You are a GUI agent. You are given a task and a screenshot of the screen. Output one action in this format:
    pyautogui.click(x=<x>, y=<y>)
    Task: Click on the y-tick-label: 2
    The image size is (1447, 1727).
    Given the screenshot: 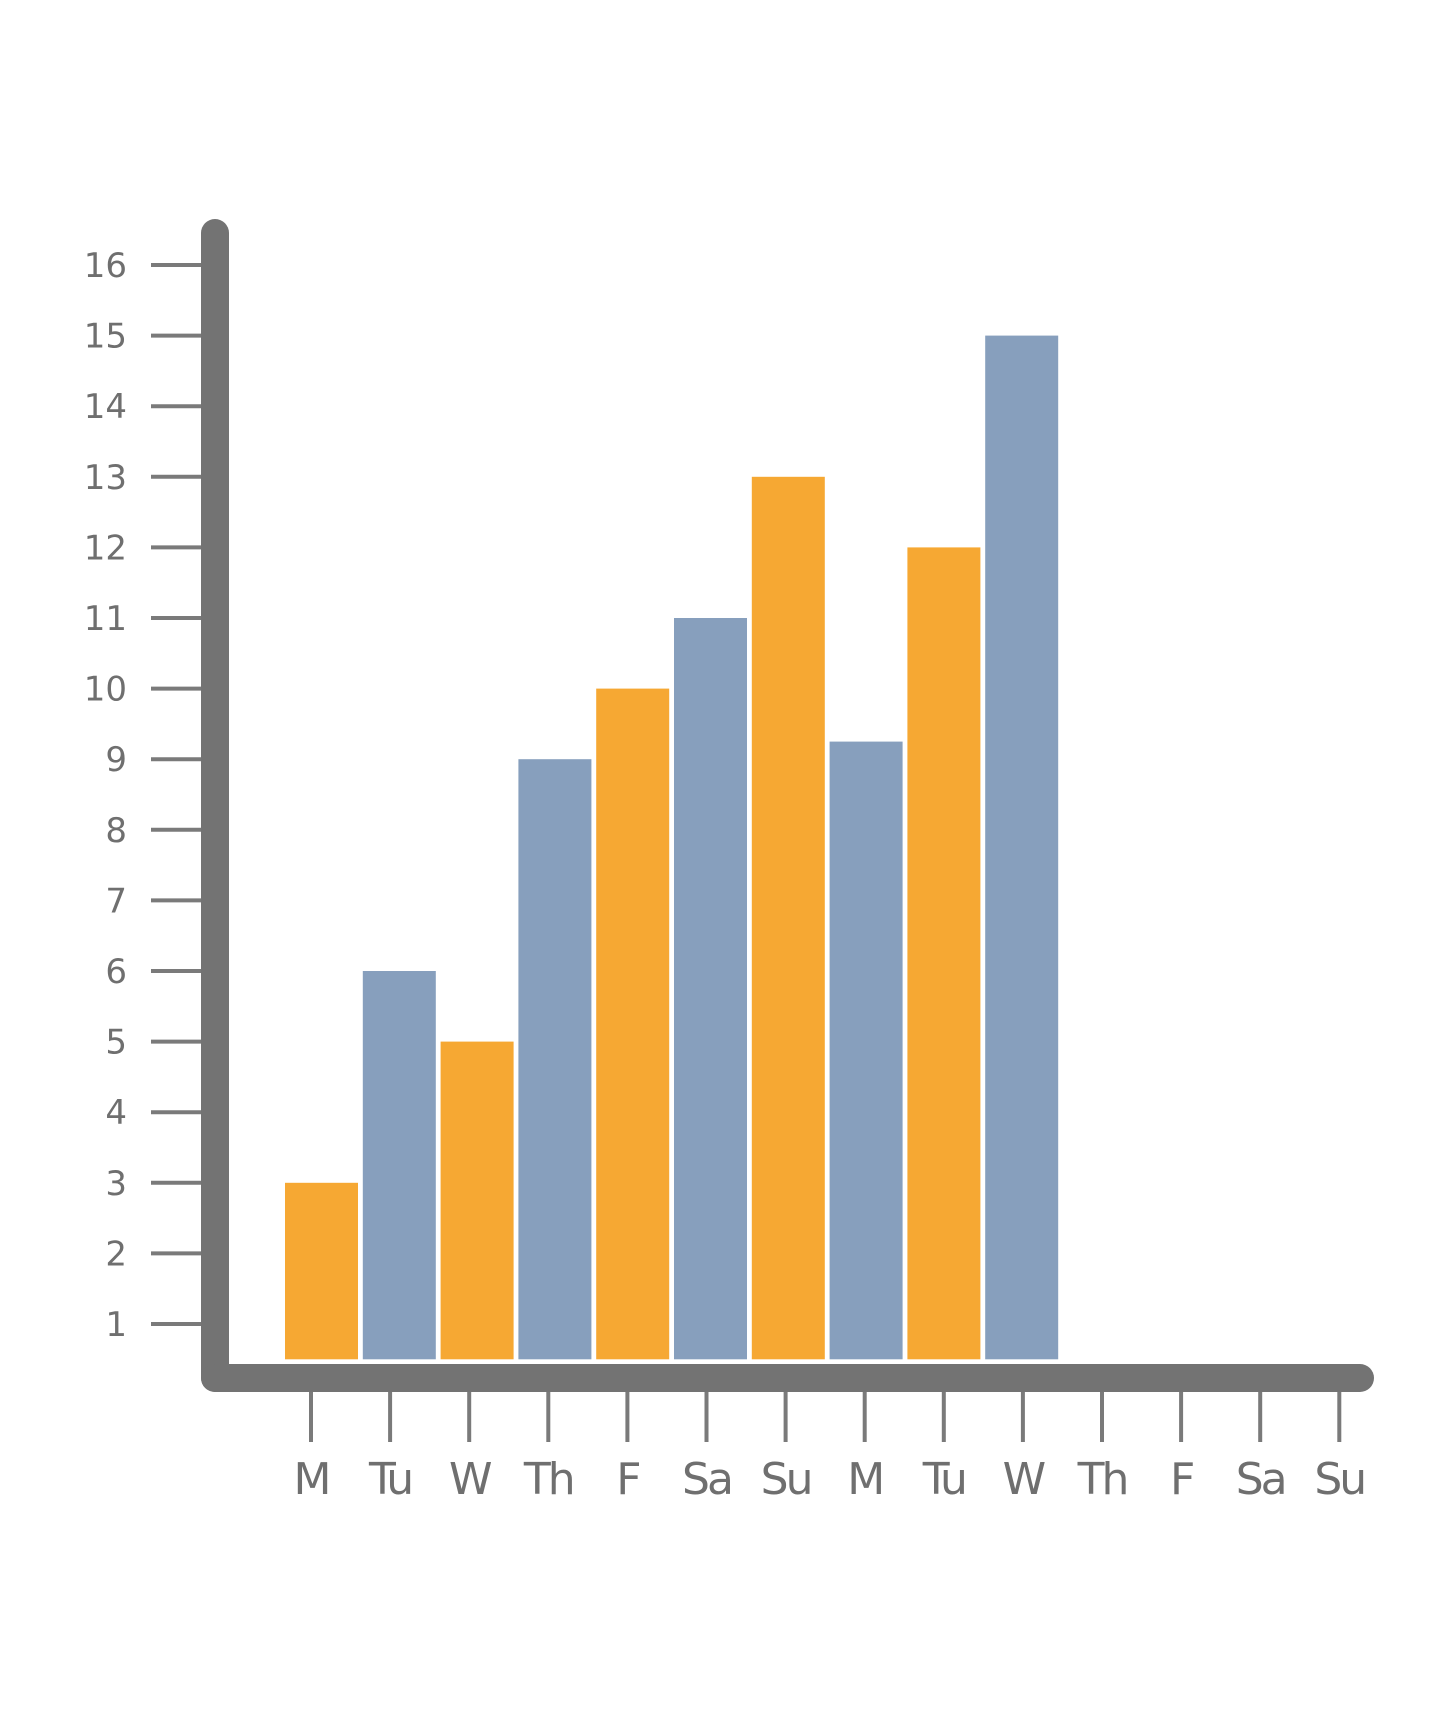 What is the action you would take?
    pyautogui.click(x=116, y=1254)
    